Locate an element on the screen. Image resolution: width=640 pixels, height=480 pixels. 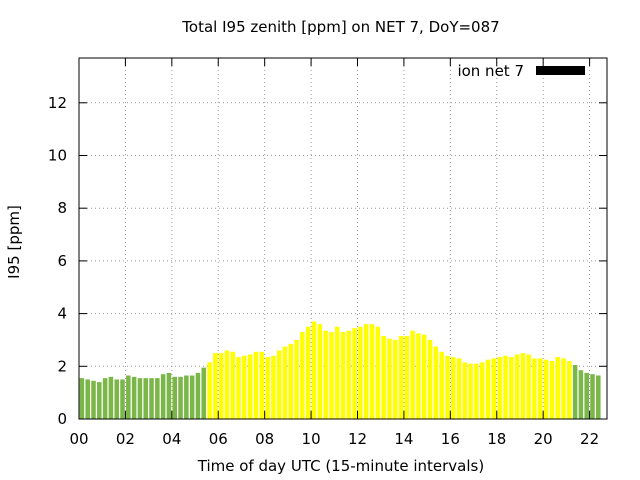
y-tick-label: 10 is located at coordinates (57, 155).